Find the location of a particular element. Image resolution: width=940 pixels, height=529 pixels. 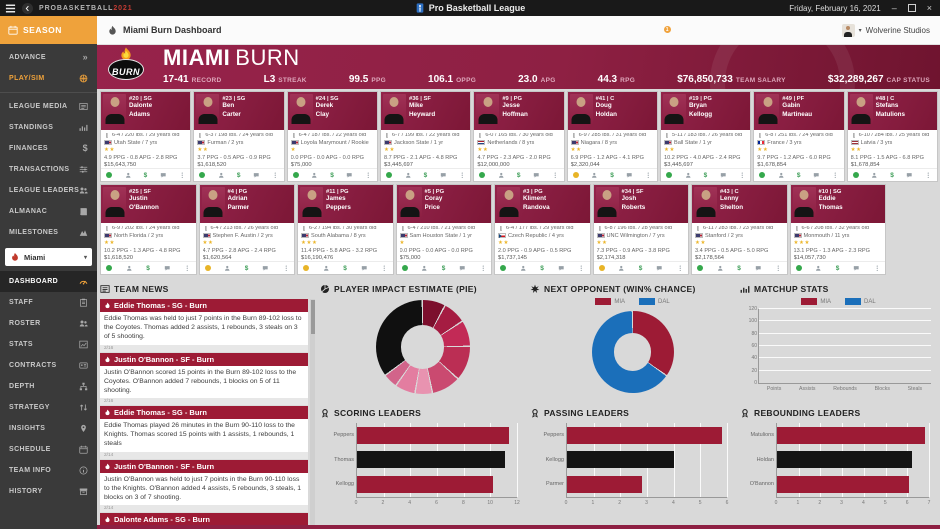

news-headline: Dalonte Adams - SG - Burn is located at coordinates (204, 519).